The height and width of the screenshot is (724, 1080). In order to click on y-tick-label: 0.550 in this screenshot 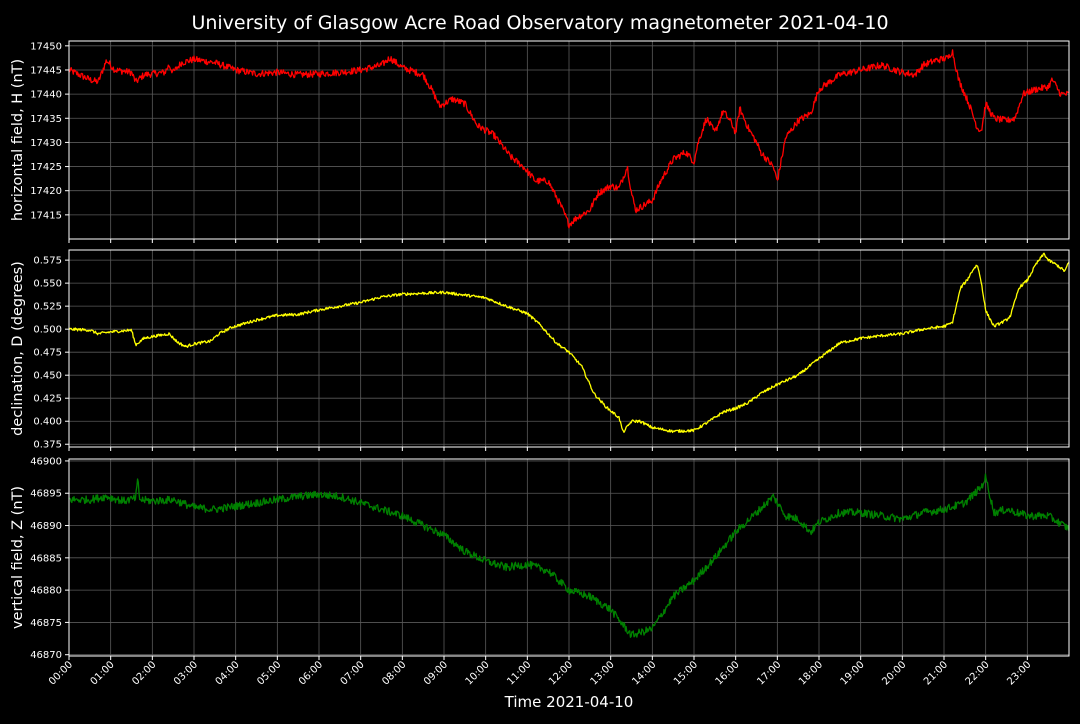, I will do `click(47, 284)`.